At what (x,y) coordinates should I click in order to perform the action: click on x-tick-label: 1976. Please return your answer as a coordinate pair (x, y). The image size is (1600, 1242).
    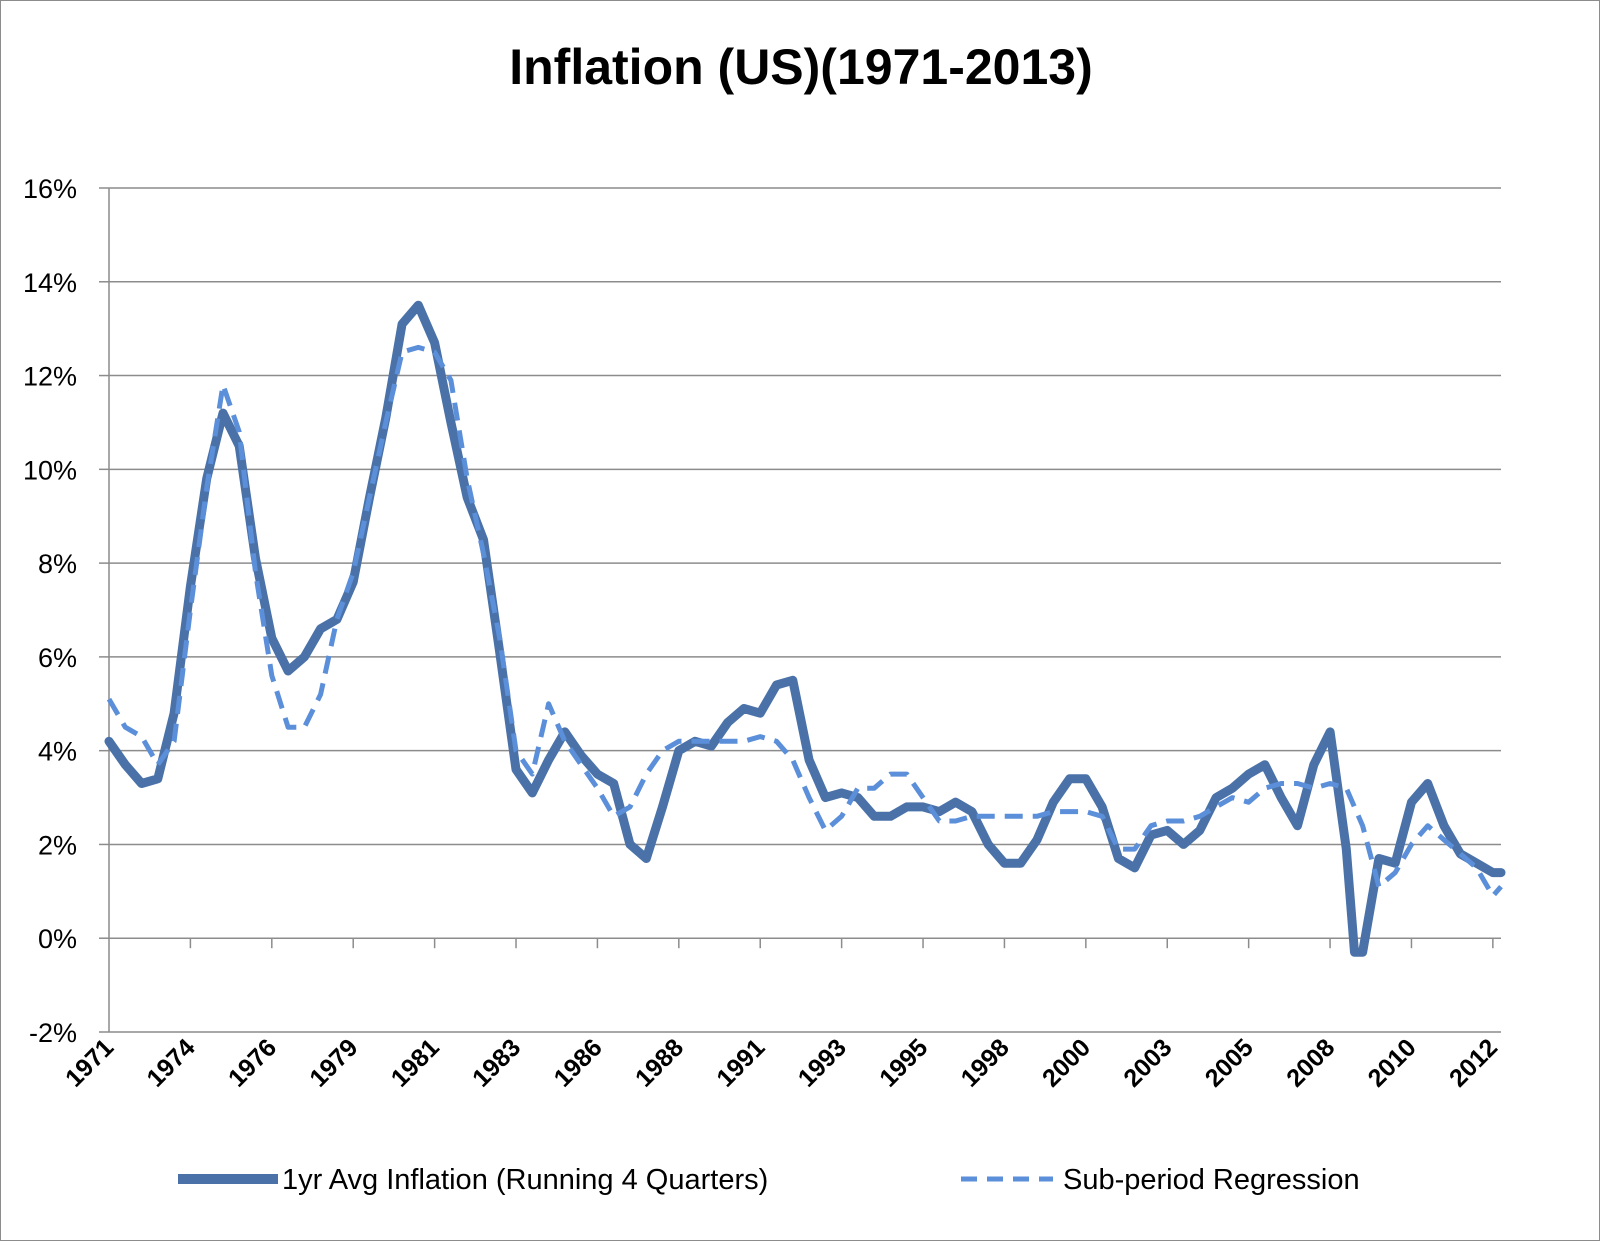
    Looking at the image, I should click on (252, 1062).